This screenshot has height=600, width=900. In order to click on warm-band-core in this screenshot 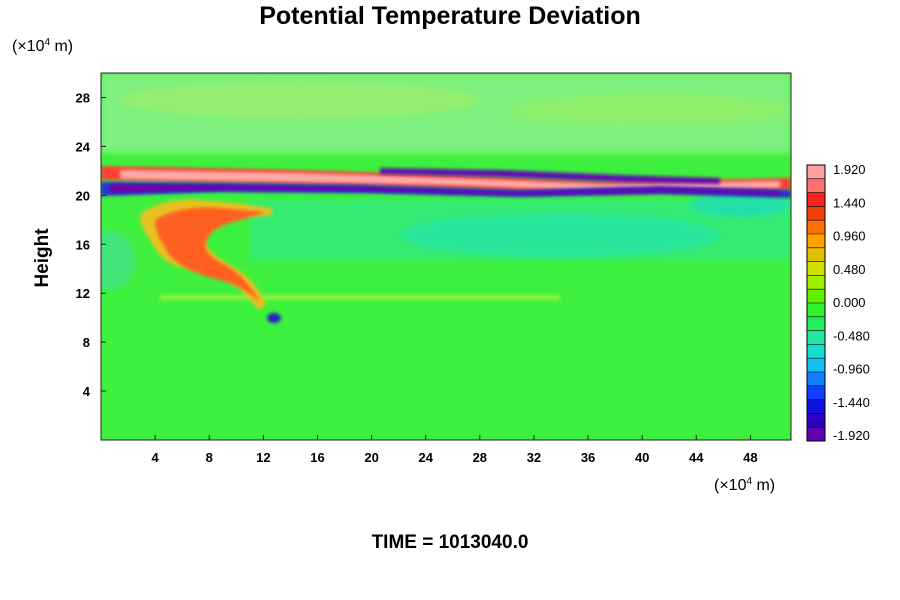, I will do `click(450, 180)`.